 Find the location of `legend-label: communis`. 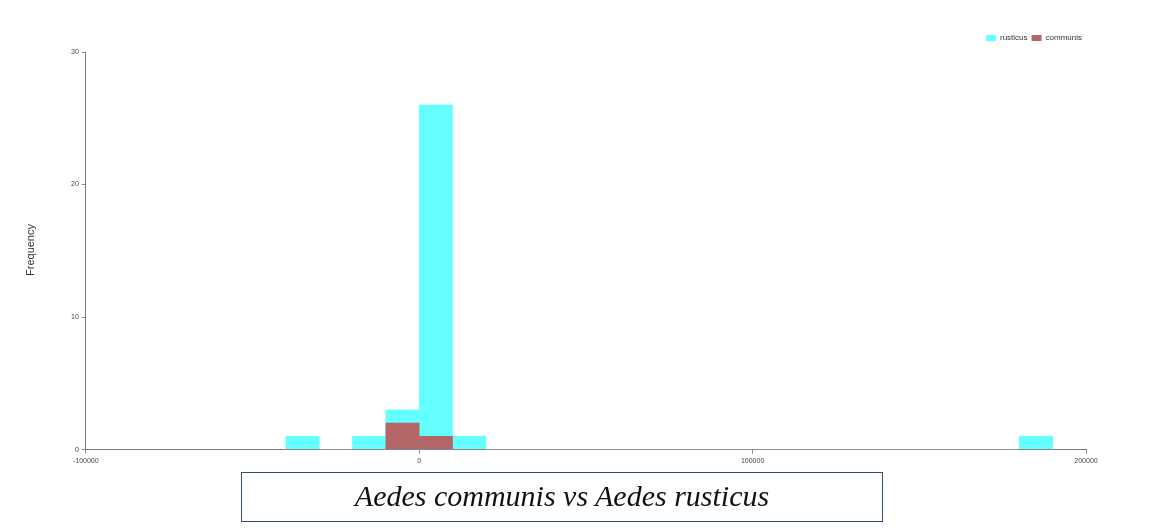

legend-label: communis is located at coordinates (1063, 38).